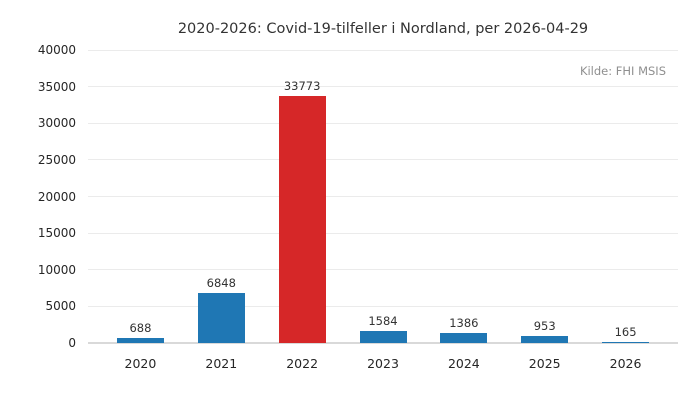 The height and width of the screenshot is (400, 700). I want to click on x-axis-tick-label: 2020, so click(140, 363).